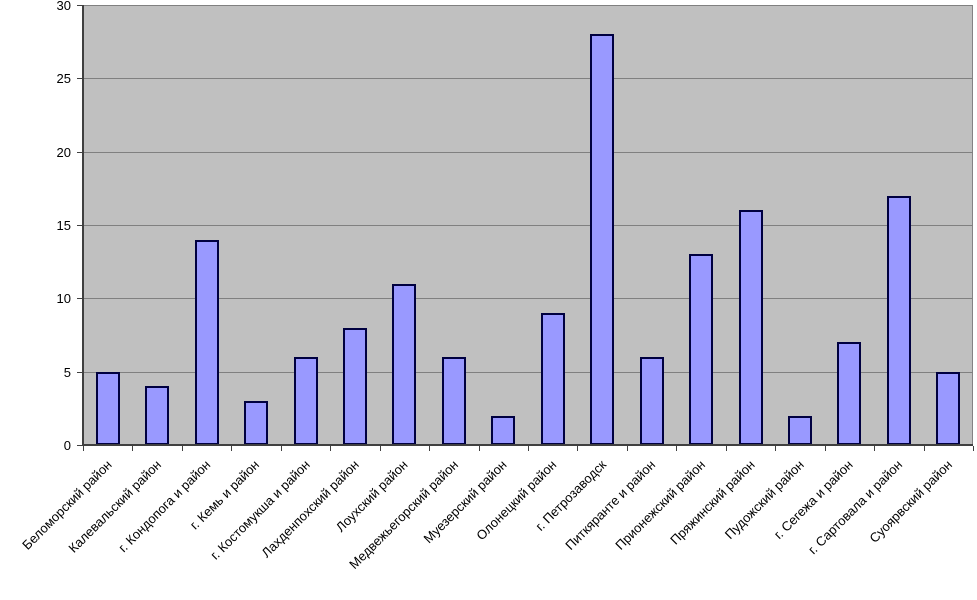 This screenshot has height=600, width=977. What do you see at coordinates (63, 152) in the screenshot?
I see `y-axis-tick-label: 20` at bounding box center [63, 152].